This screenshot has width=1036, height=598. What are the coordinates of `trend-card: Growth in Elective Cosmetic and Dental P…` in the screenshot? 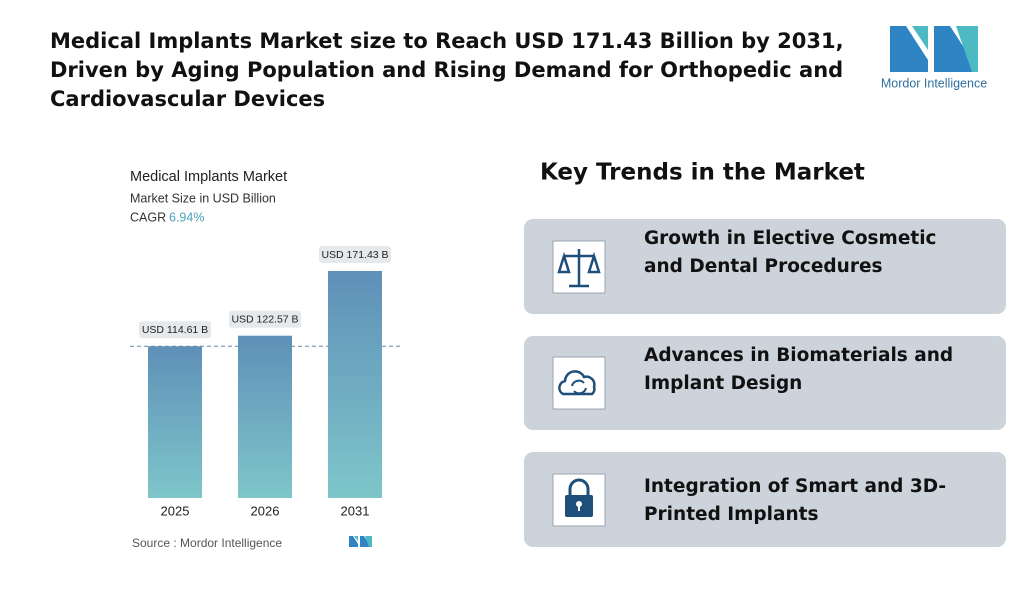 It's located at (765, 266).